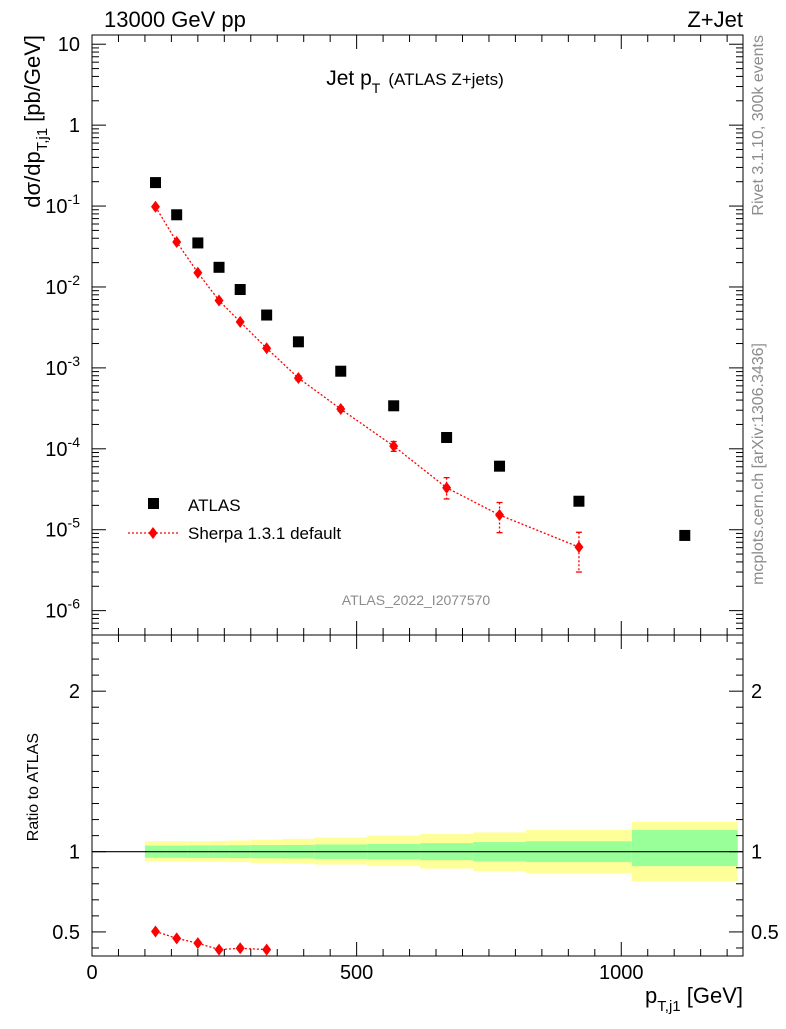  I want to click on ratio-sherpa-line, so click(211, 940).